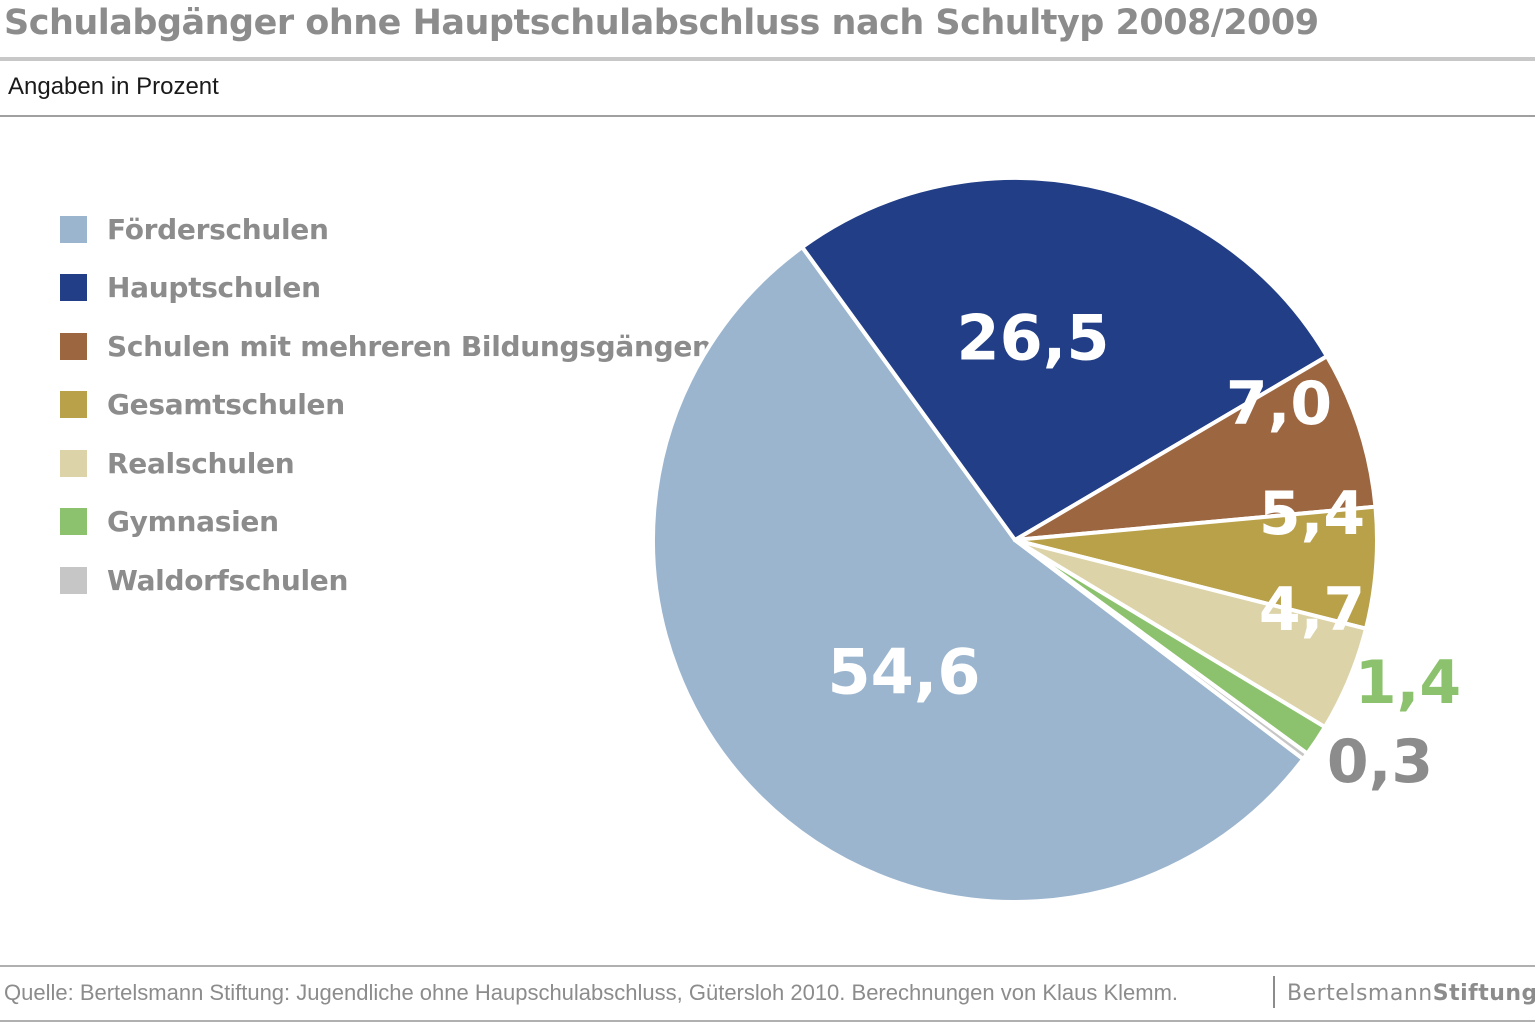 The image size is (1535, 1027). I want to click on legend-item: Schulen mit mehreren Bildungsgängen, so click(386, 346).